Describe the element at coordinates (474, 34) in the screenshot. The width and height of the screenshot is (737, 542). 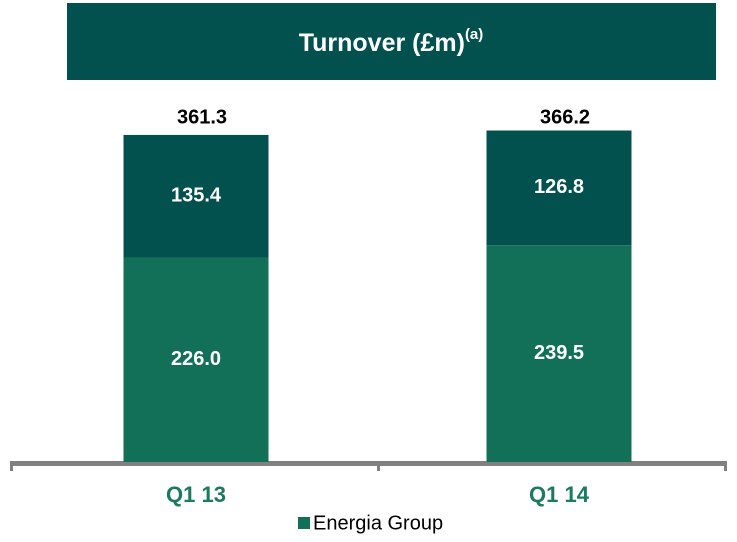
I see `title-superscript: (a)` at that location.